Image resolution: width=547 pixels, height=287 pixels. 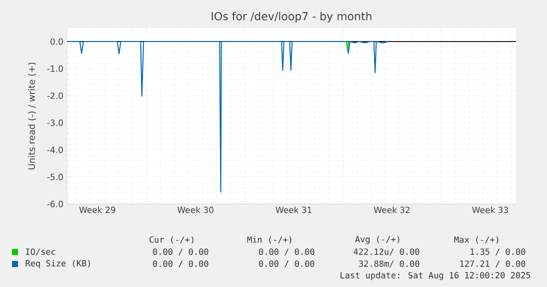 What do you see at coordinates (196, 210) in the screenshot?
I see `x-tick-label: Week 30` at bounding box center [196, 210].